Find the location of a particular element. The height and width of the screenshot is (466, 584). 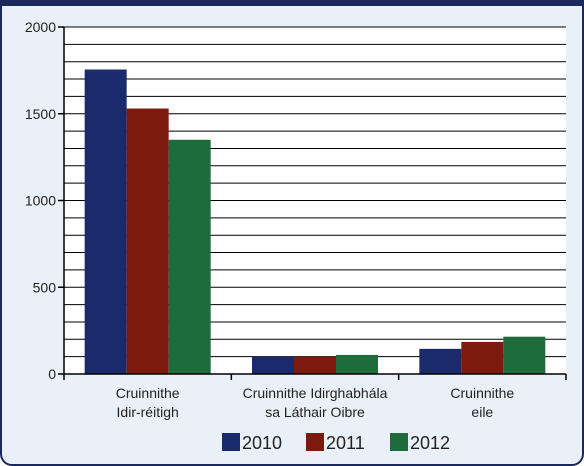

y-tick-labels: 0 500 1000 1500 2000 is located at coordinates (40, 200).